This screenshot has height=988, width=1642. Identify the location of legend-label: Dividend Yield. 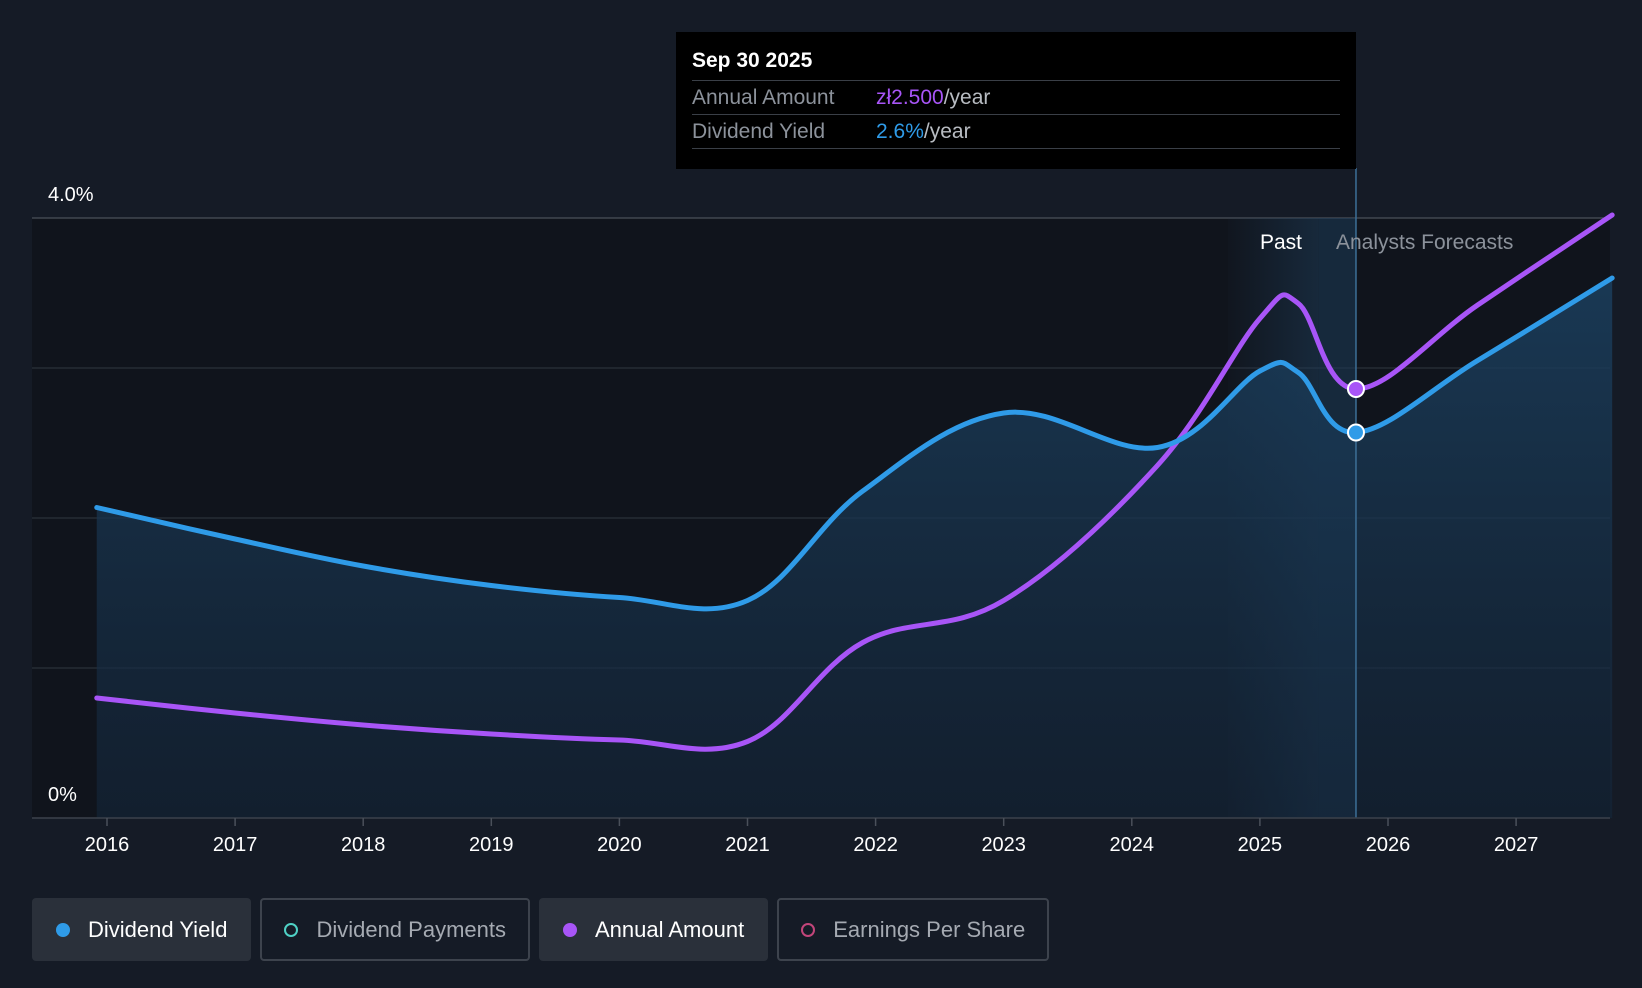
(158, 929).